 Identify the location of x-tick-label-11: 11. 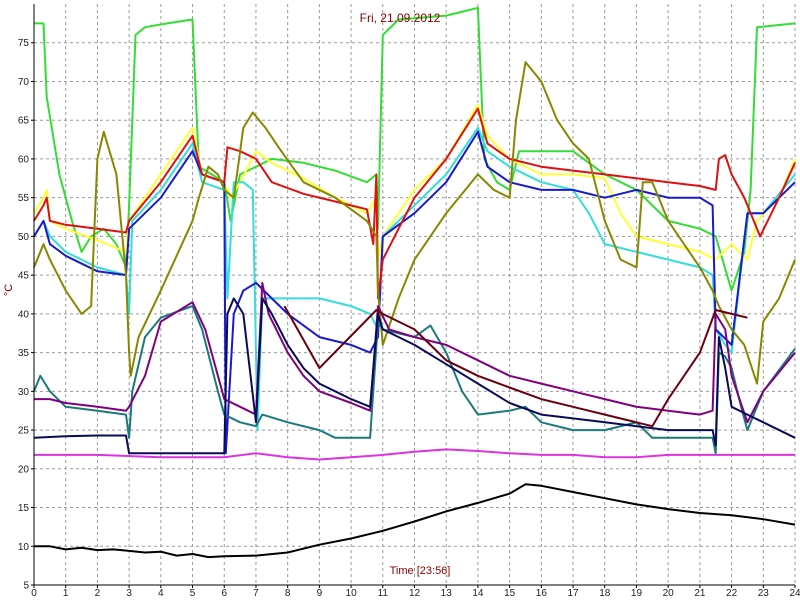
(383, 593).